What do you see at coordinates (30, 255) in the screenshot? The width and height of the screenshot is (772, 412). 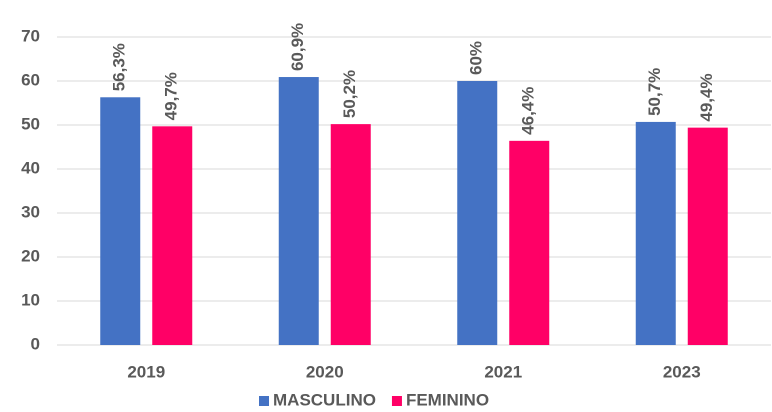 I see `y-tick-label: 20` at bounding box center [30, 255].